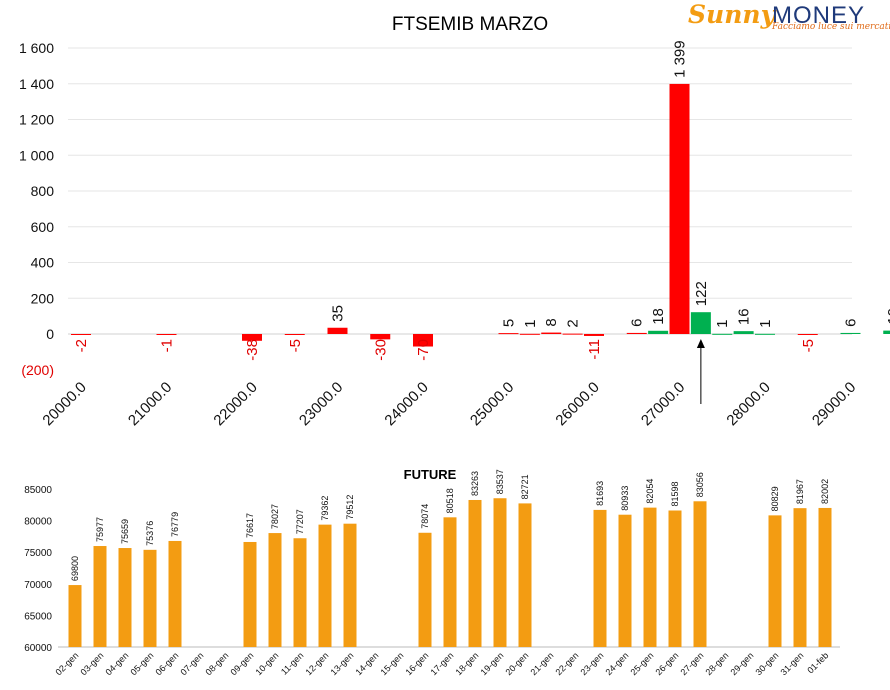 This screenshot has width=890, height=690. What do you see at coordinates (667, 663) in the screenshot?
I see `x-tick-label: 26-gen` at bounding box center [667, 663].